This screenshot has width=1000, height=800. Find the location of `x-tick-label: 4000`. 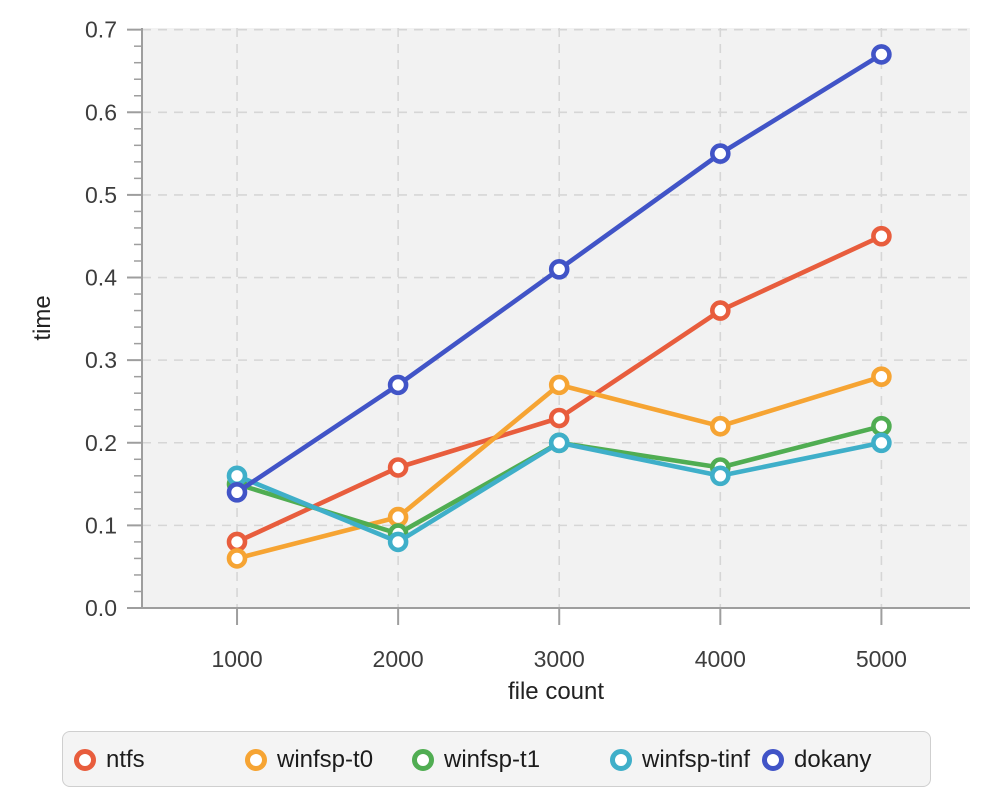

x-tick-label: 4000 is located at coordinates (720, 659).